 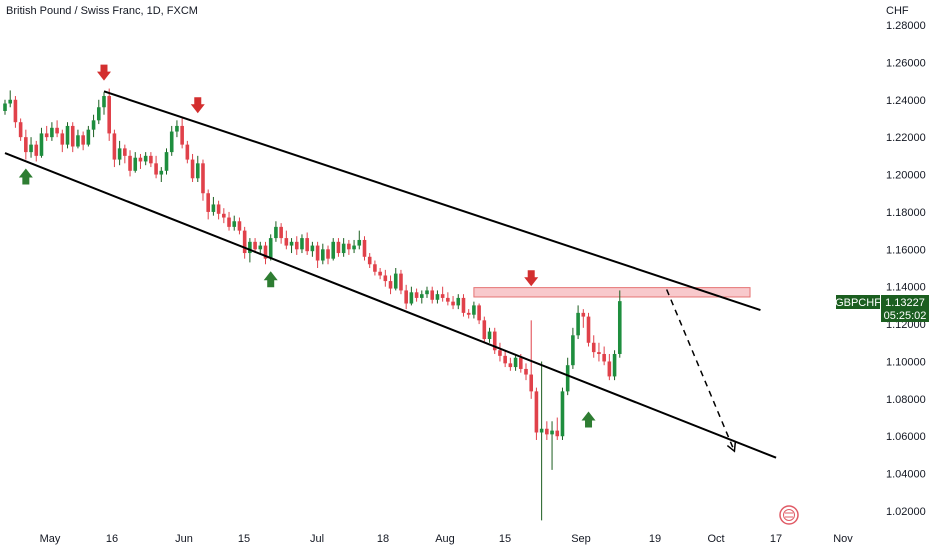 I want to click on price-tick-label: 1.26000, so click(x=906, y=63).